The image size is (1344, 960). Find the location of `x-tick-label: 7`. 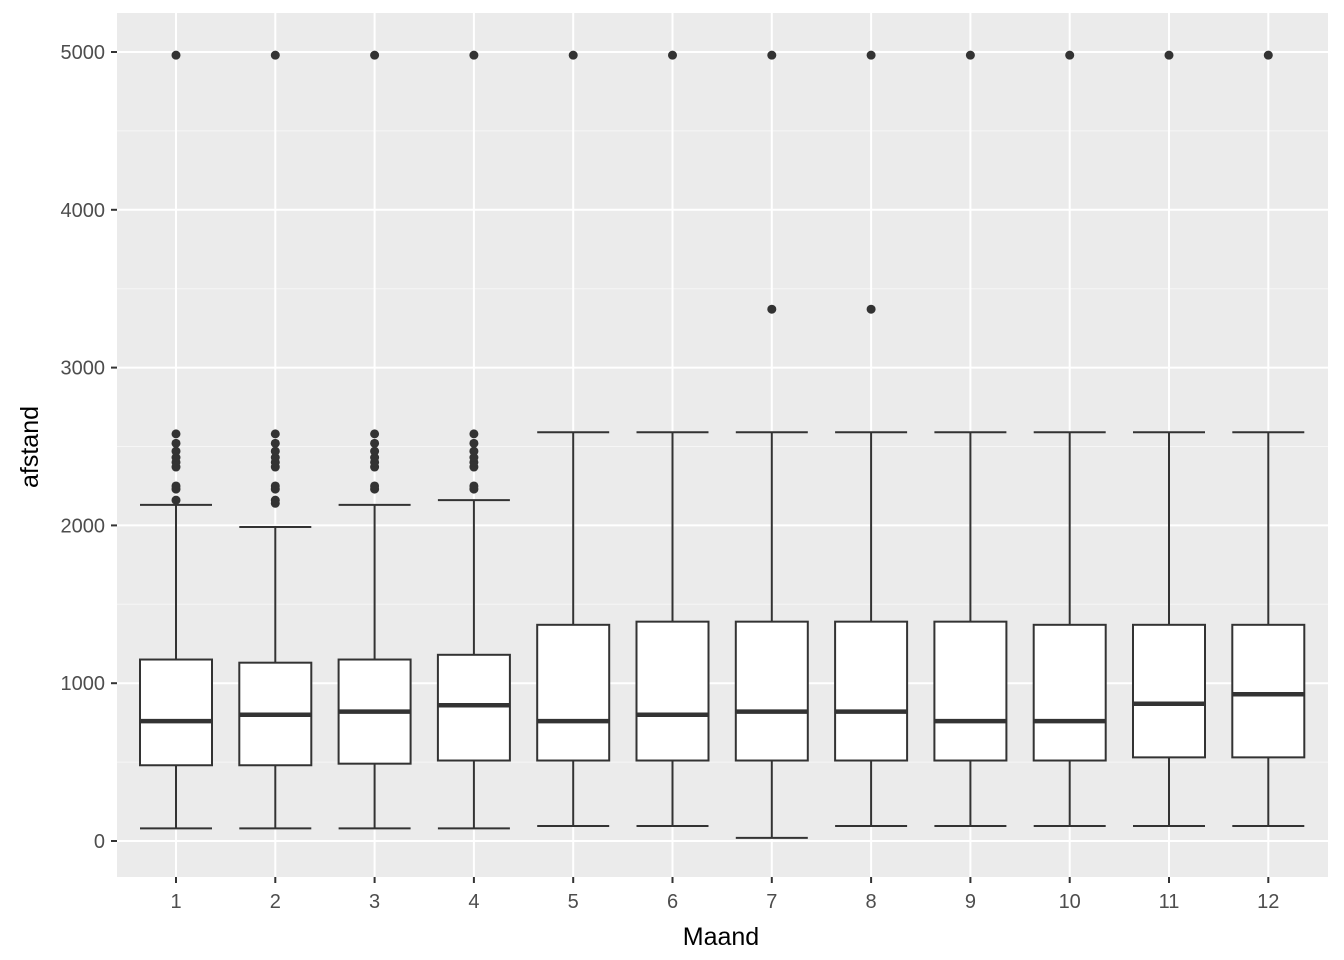

x-tick-label: 7 is located at coordinates (771, 902).